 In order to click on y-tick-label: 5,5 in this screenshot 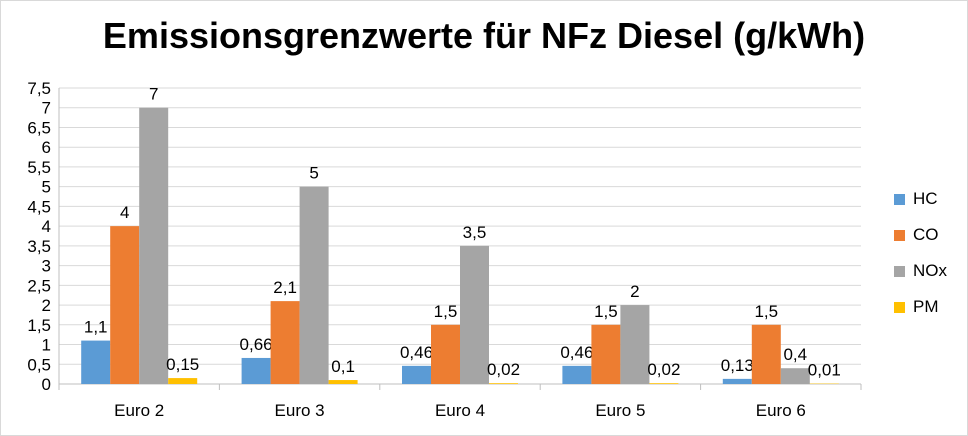, I will do `click(39, 167)`.